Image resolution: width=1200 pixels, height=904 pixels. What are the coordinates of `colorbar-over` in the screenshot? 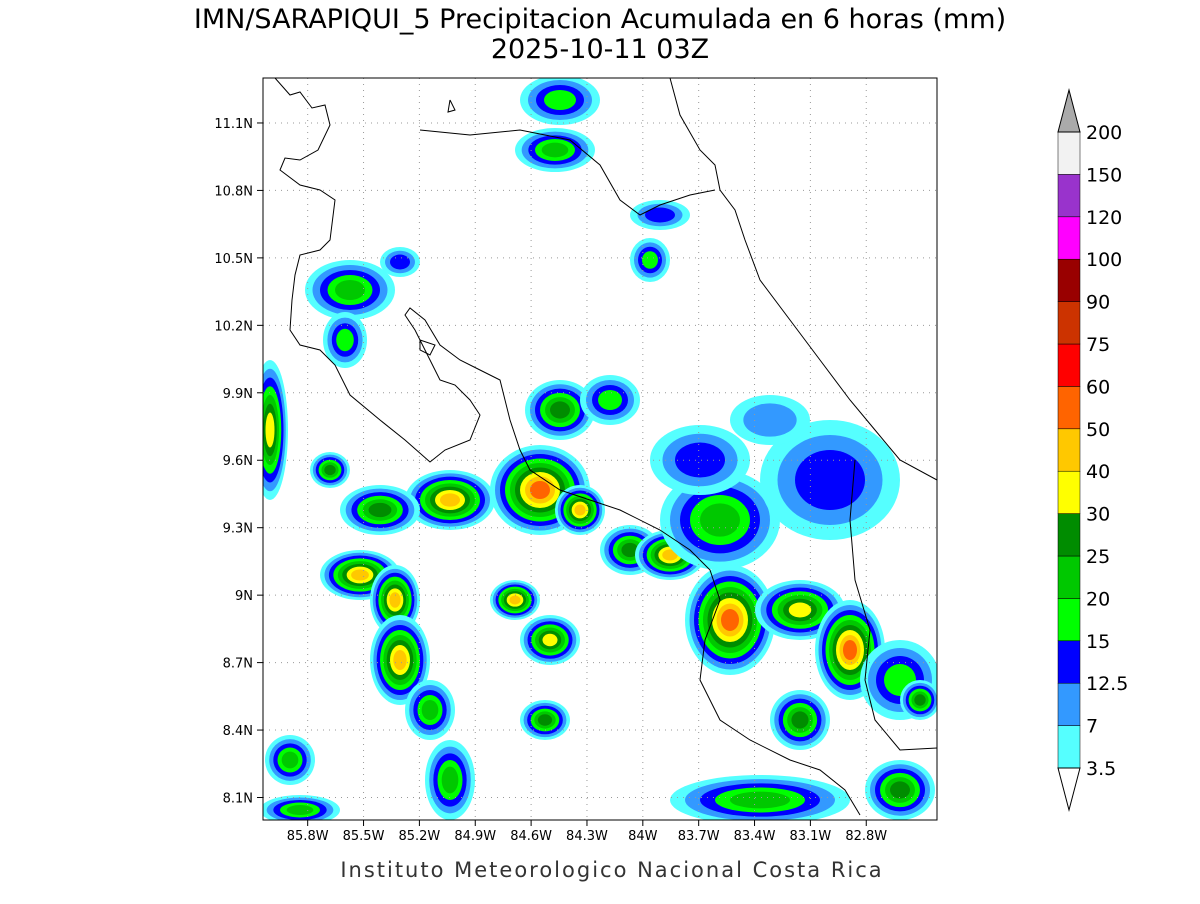 It's located at (1069, 110).